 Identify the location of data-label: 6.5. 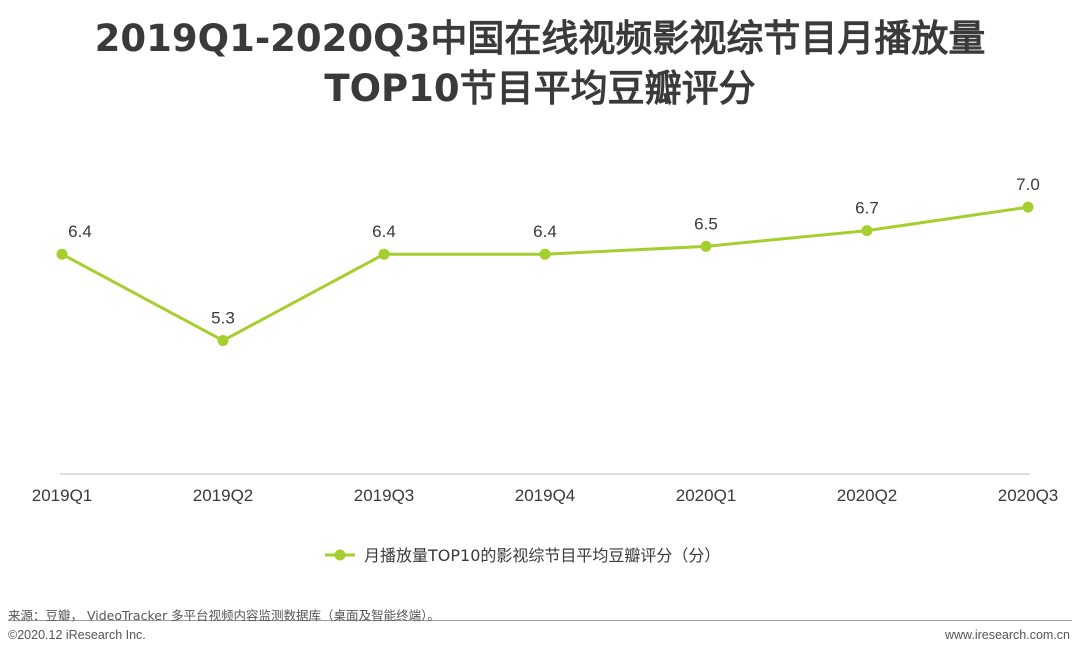
(706, 223).